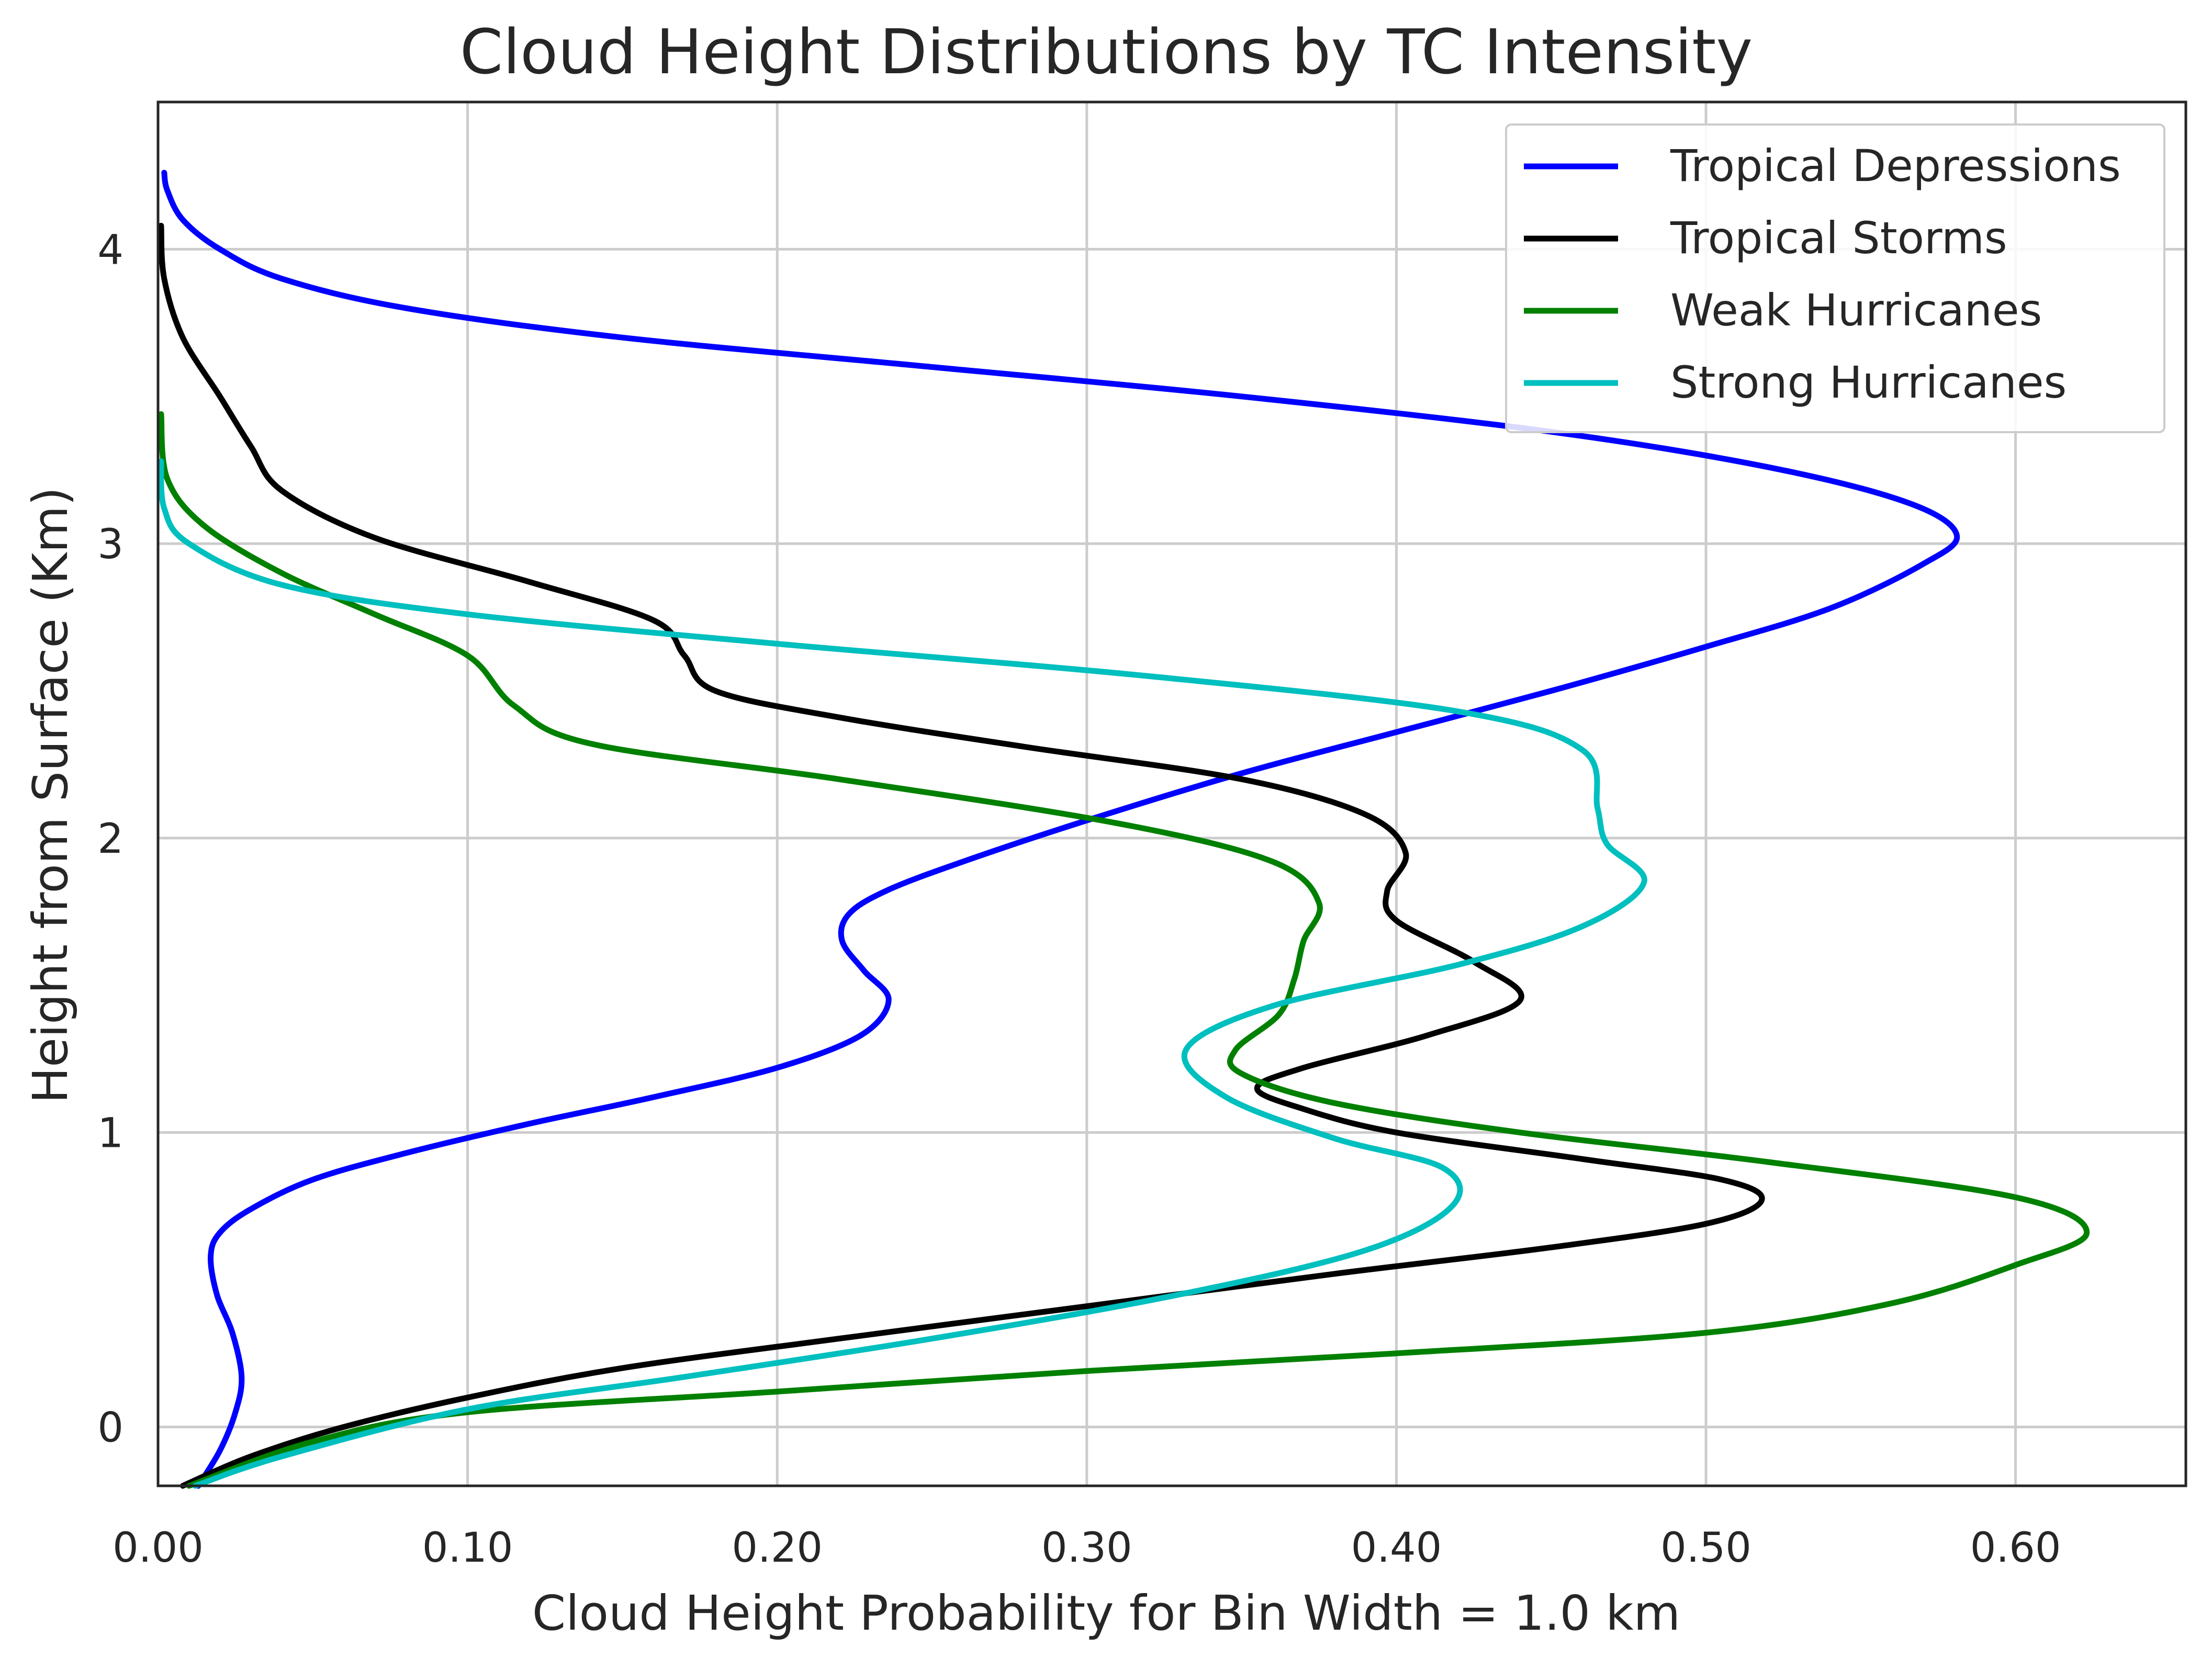 This screenshot has height=1659, width=2212. Describe the element at coordinates (777, 1548) in the screenshot. I see `x-tick-label: 0.20` at that location.